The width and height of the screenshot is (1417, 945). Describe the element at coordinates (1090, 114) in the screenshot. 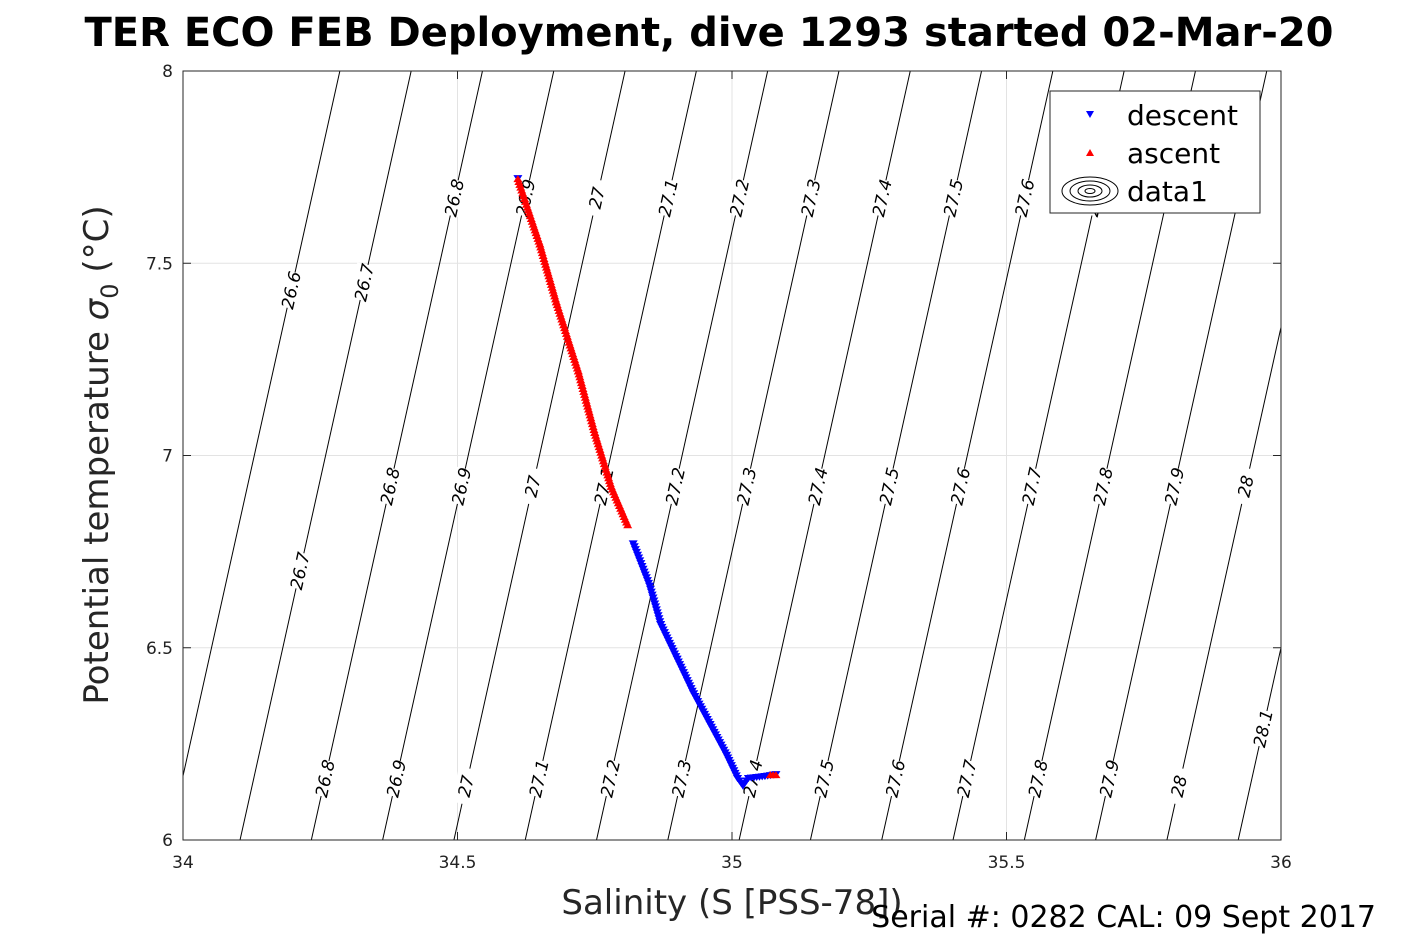

I see `legend-descent-marker` at that location.